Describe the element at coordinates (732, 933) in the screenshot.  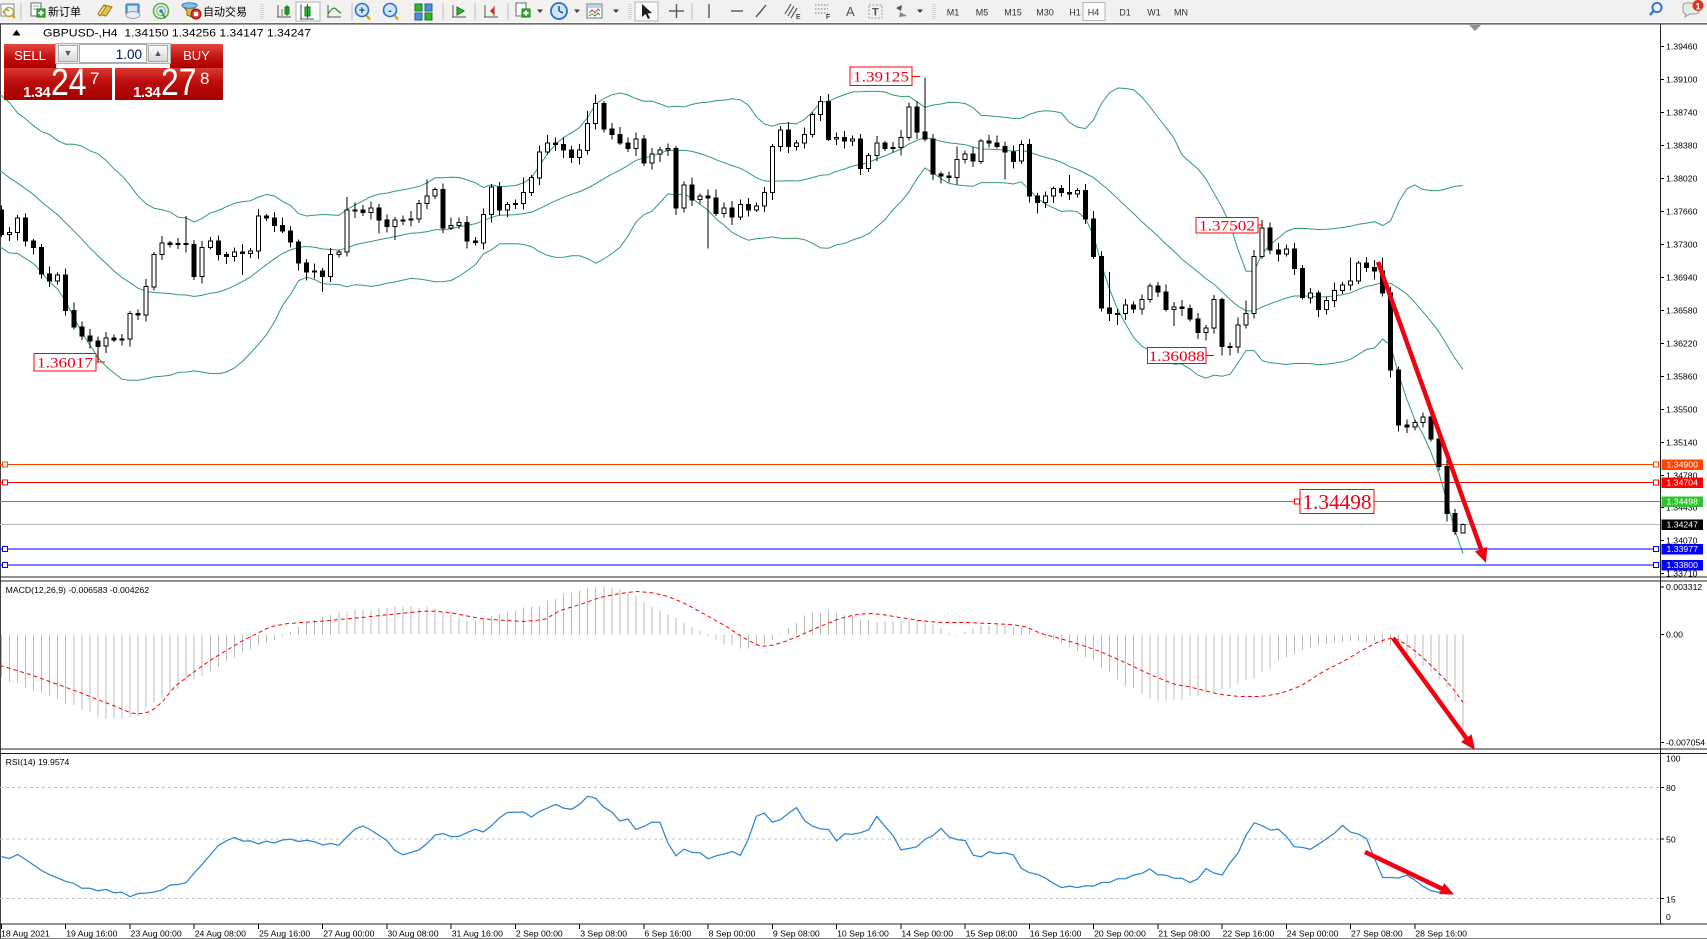
I see `svg-text: 8 Sep 00:00` at that location.